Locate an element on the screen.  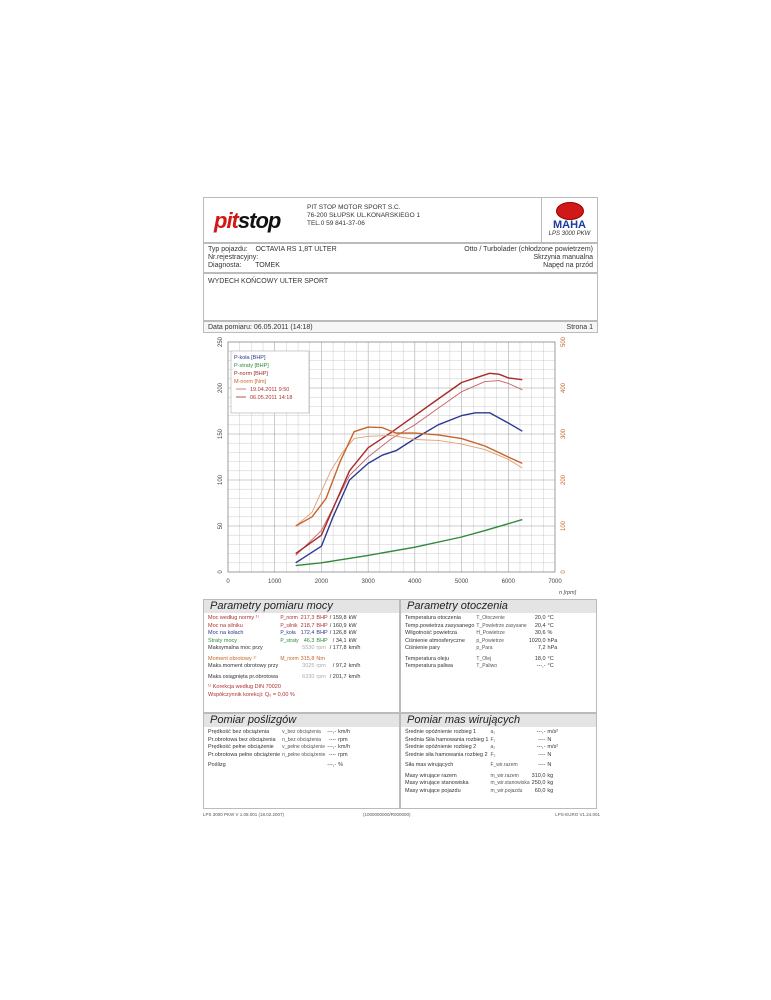
y-right-tick-label: 200 is located at coordinates (564, 479).